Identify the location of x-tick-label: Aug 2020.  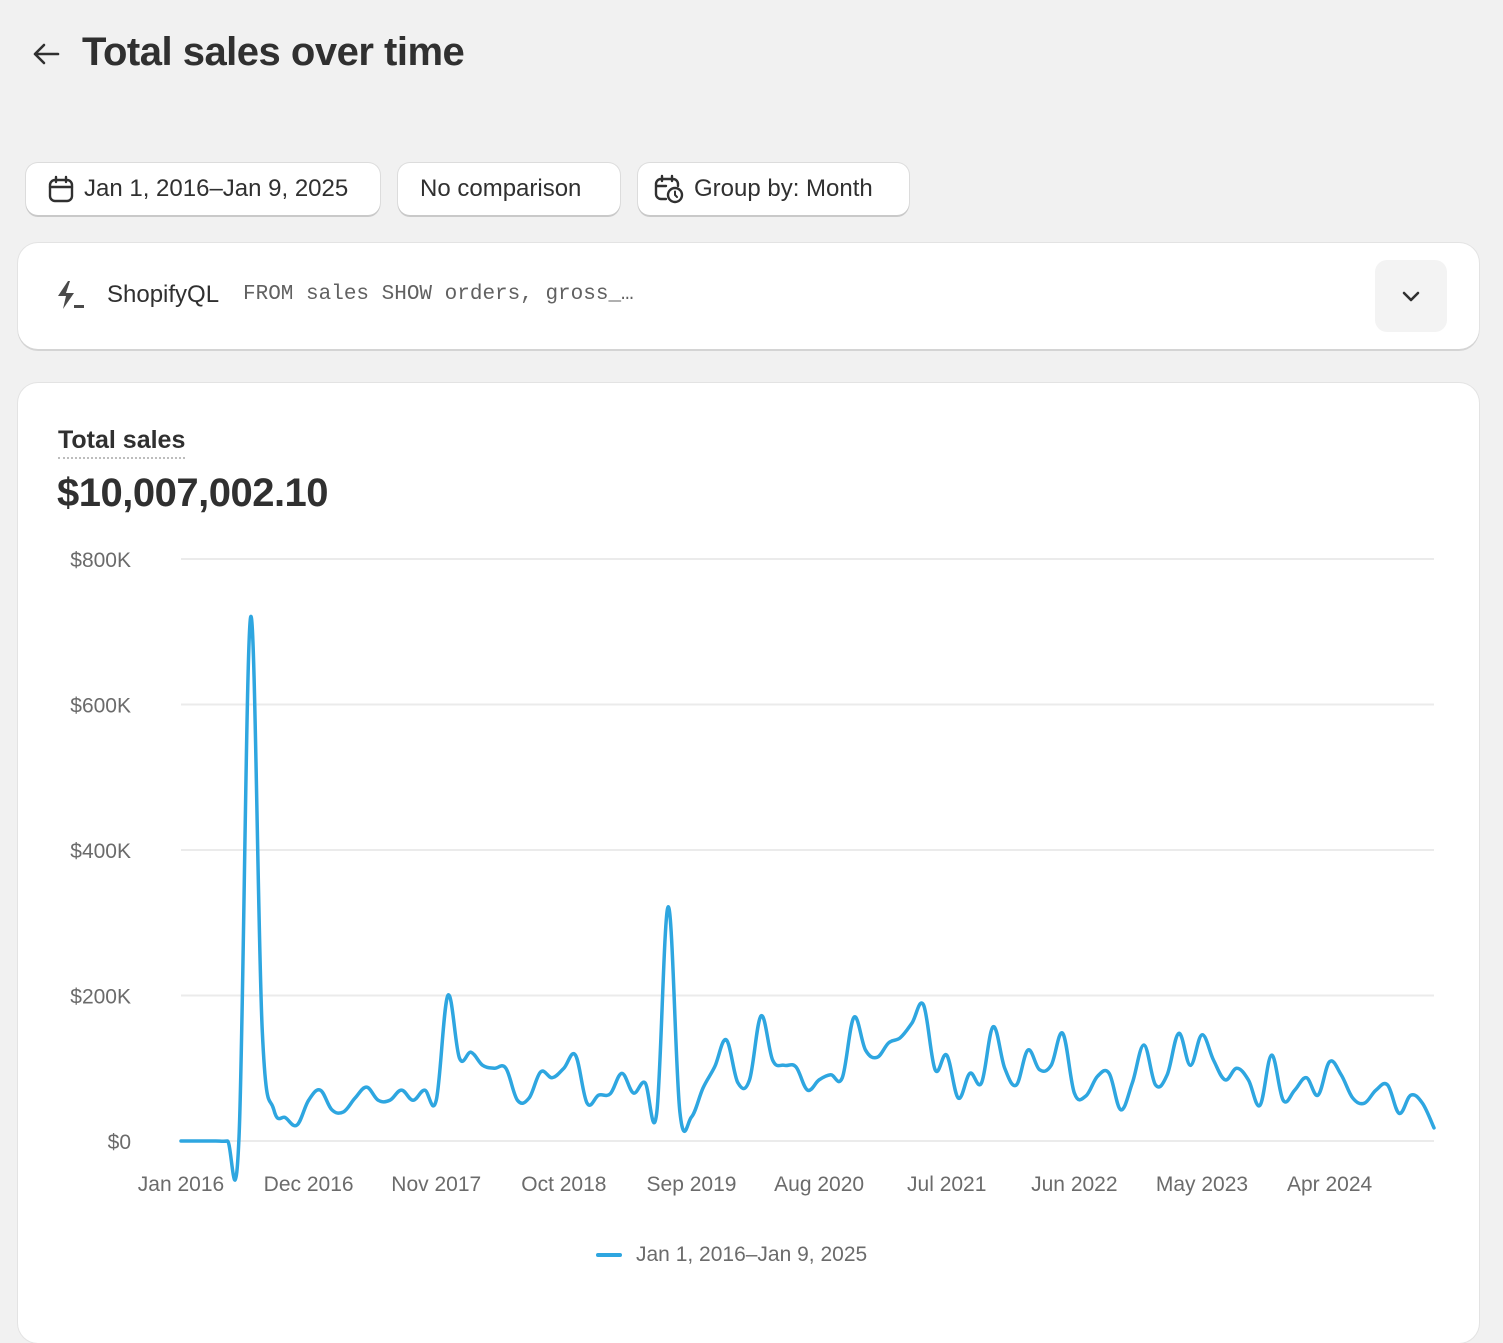
(819, 1184).